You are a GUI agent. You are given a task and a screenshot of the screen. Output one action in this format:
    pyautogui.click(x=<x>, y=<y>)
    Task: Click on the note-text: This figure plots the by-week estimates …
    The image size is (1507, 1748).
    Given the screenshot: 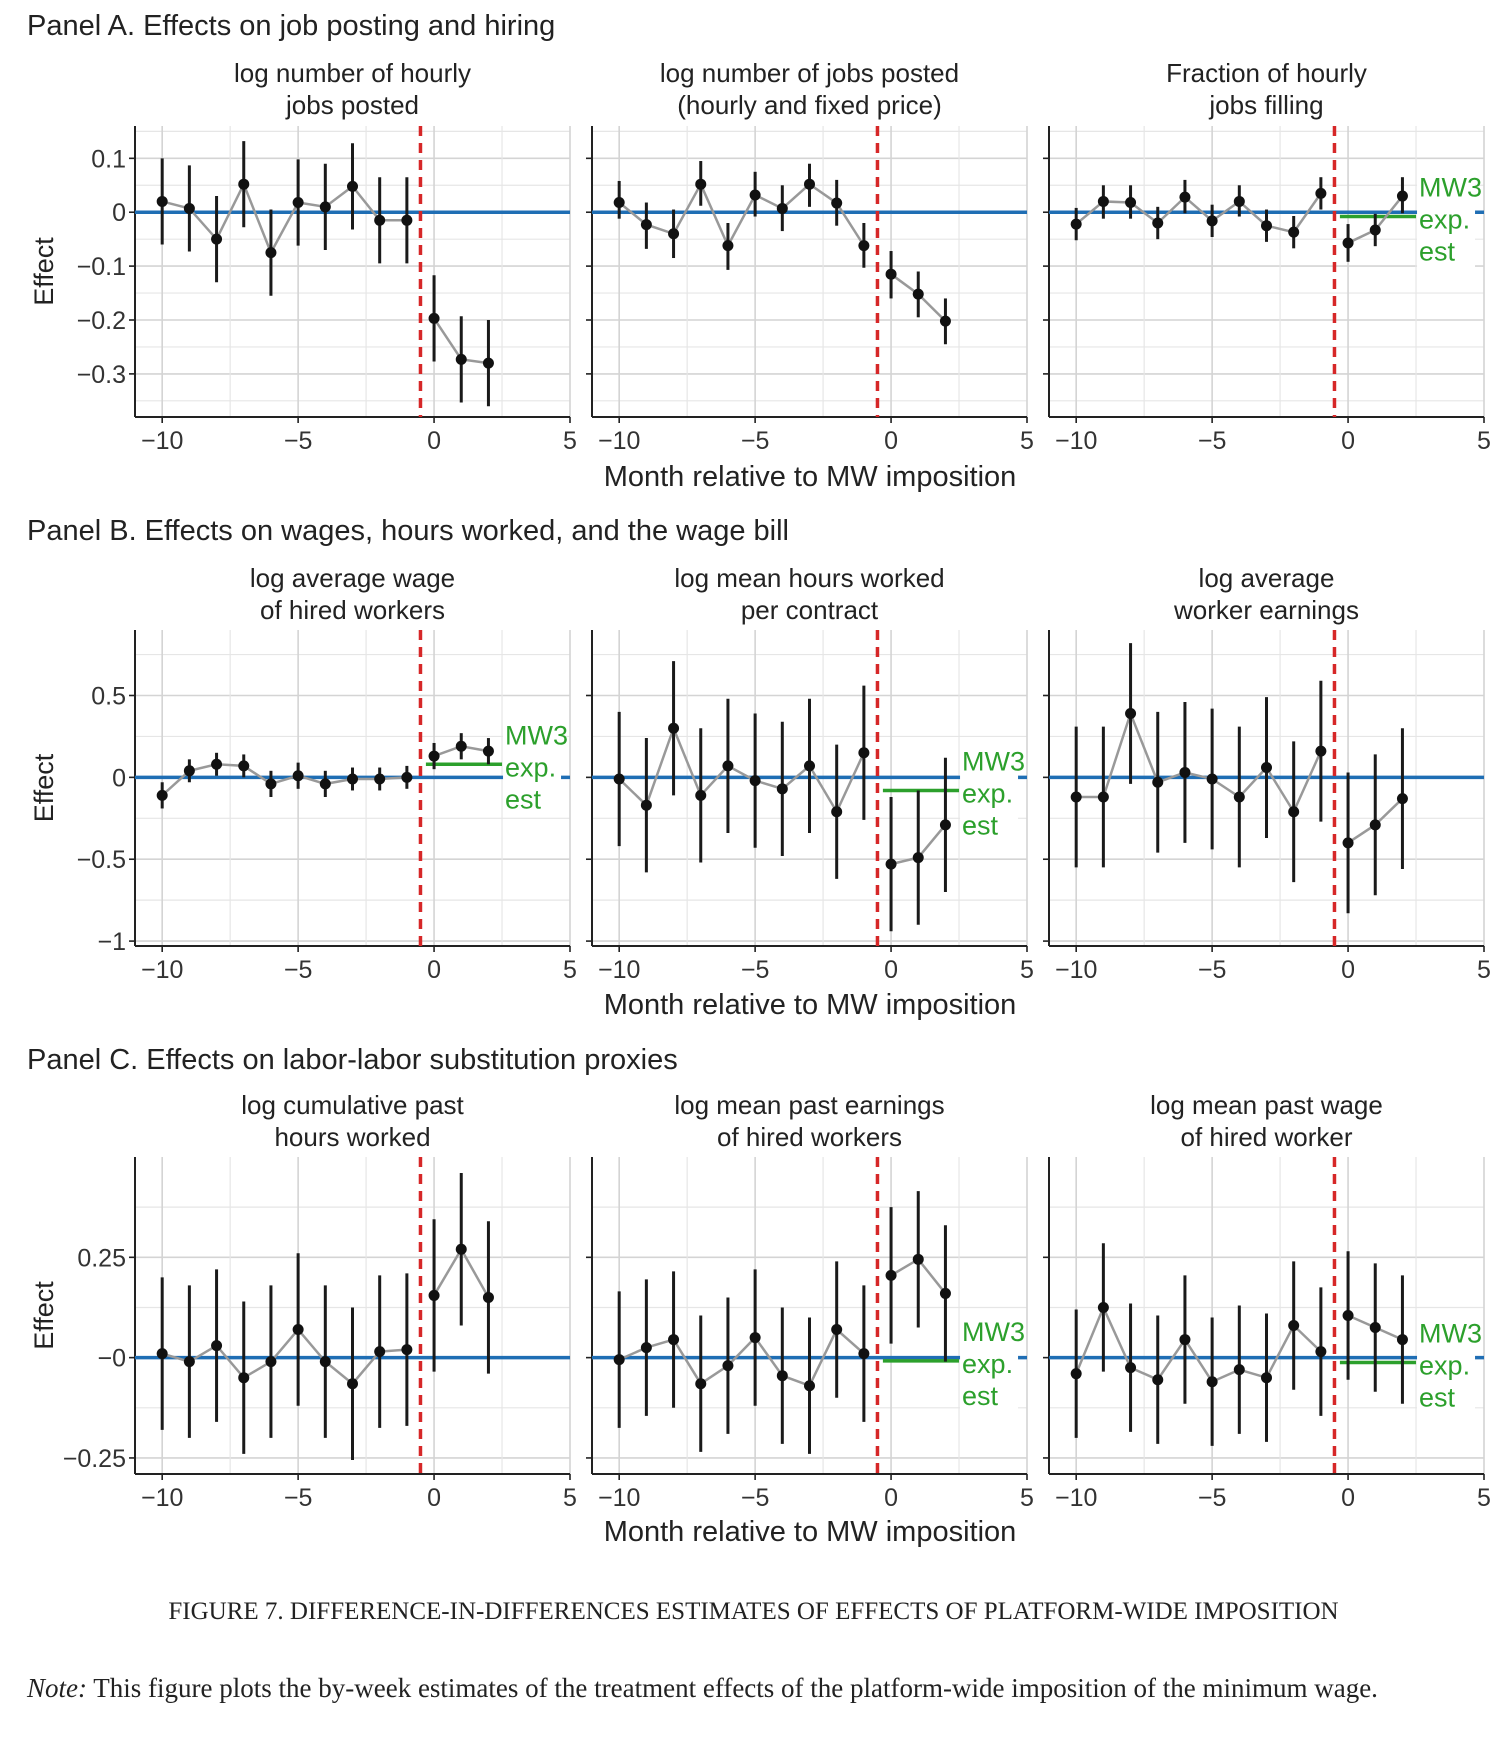 What is the action you would take?
    pyautogui.click(x=735, y=1688)
    